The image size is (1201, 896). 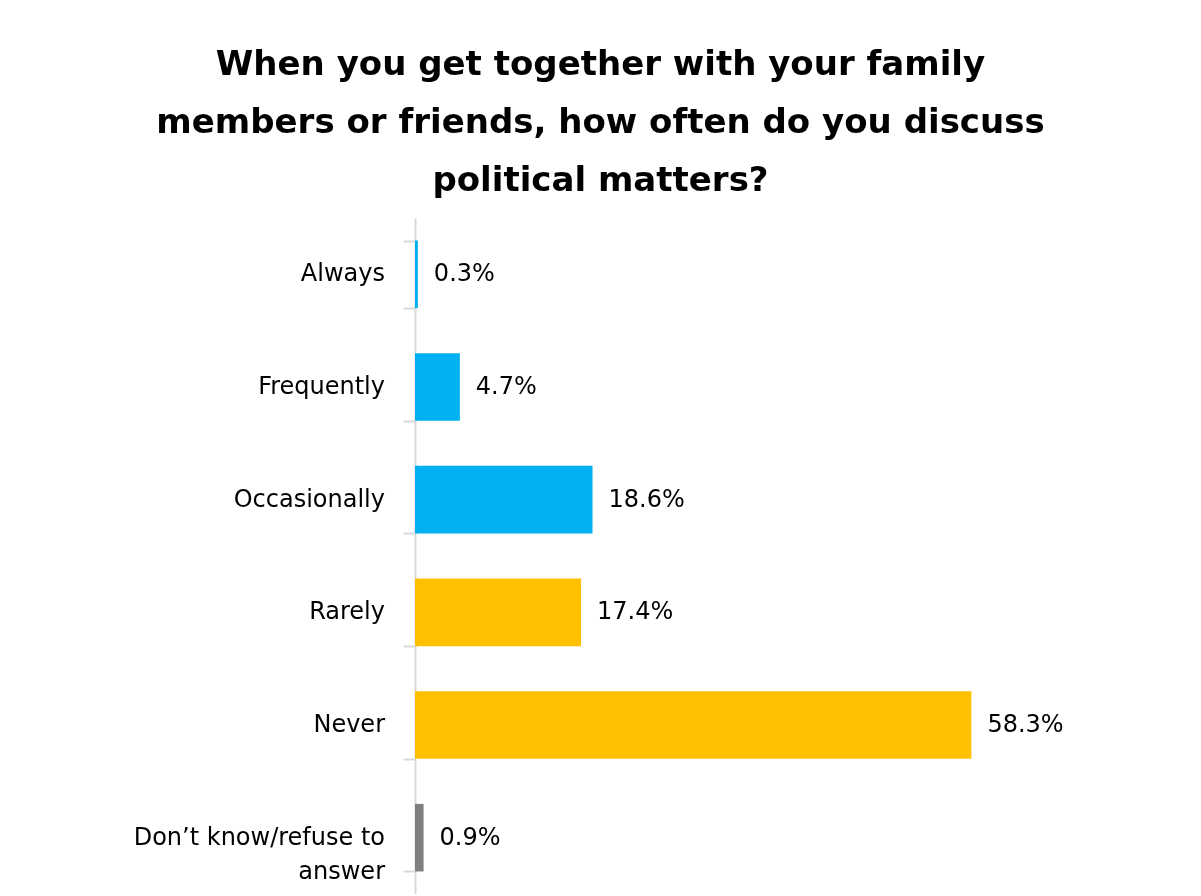 What do you see at coordinates (635, 611) in the screenshot?
I see `data-label: 17.4%` at bounding box center [635, 611].